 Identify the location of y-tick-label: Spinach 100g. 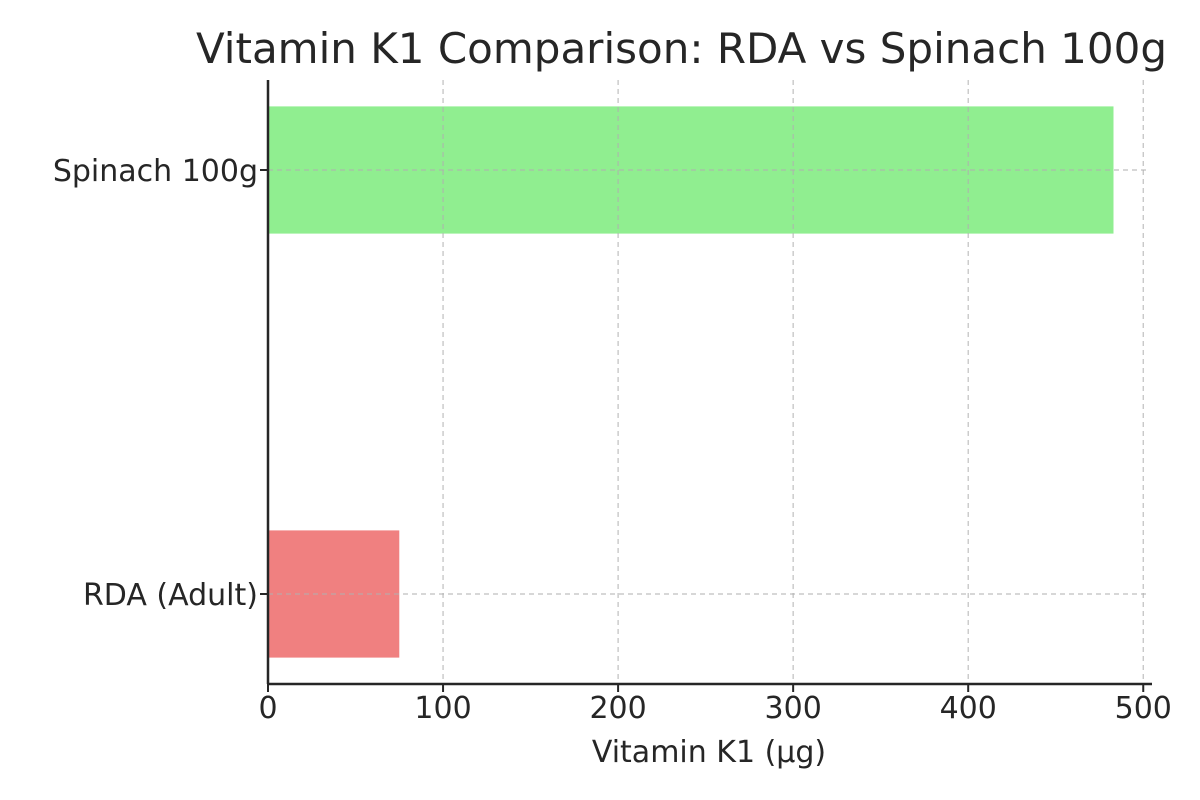
(155, 171).